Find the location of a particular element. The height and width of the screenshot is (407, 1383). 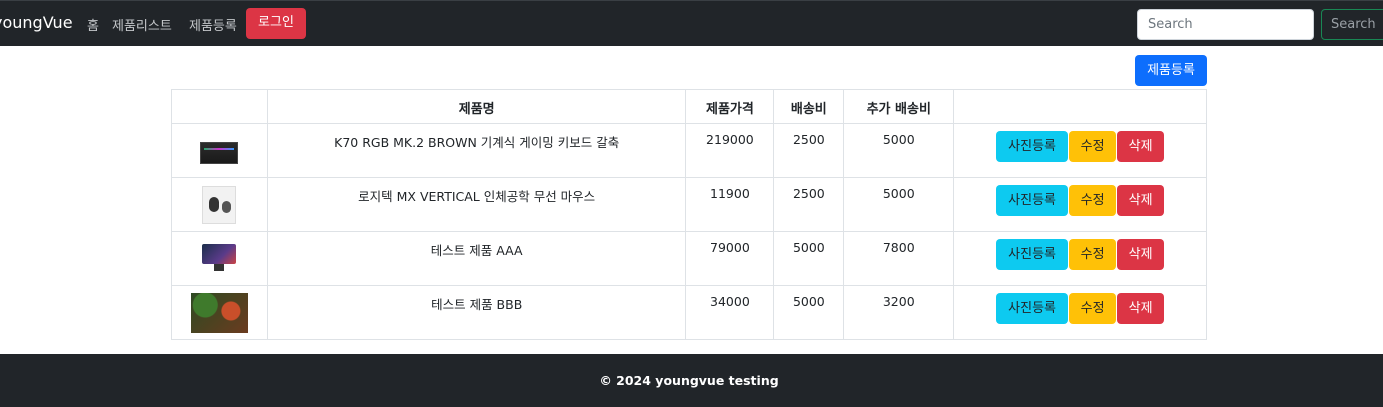

table-row: 테스트 제품 AAA 79000 5000 7800 사진등록 수정 삭제 is located at coordinates (689, 258).